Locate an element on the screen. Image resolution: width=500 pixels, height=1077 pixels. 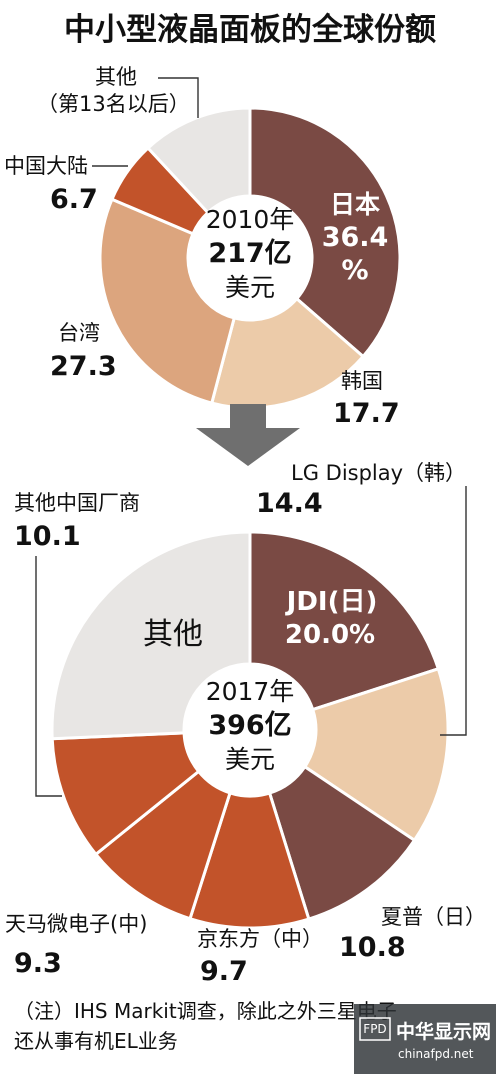
watermark-url: chinafpd.net is located at coordinates (436, 1054).